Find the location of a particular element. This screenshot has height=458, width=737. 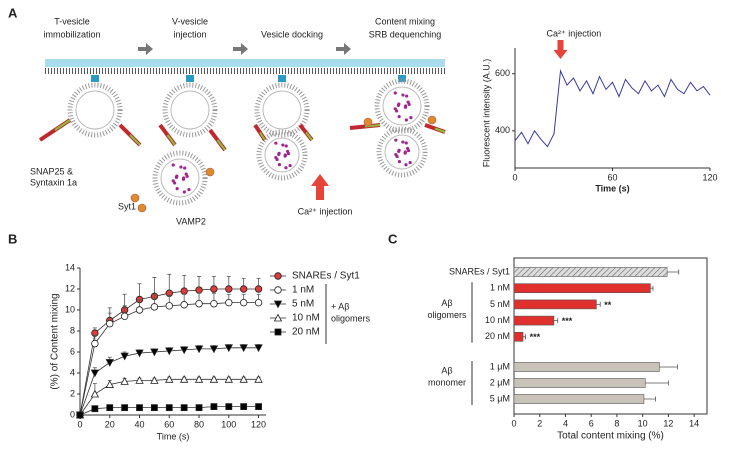

tether is located at coordinates (282, 78).